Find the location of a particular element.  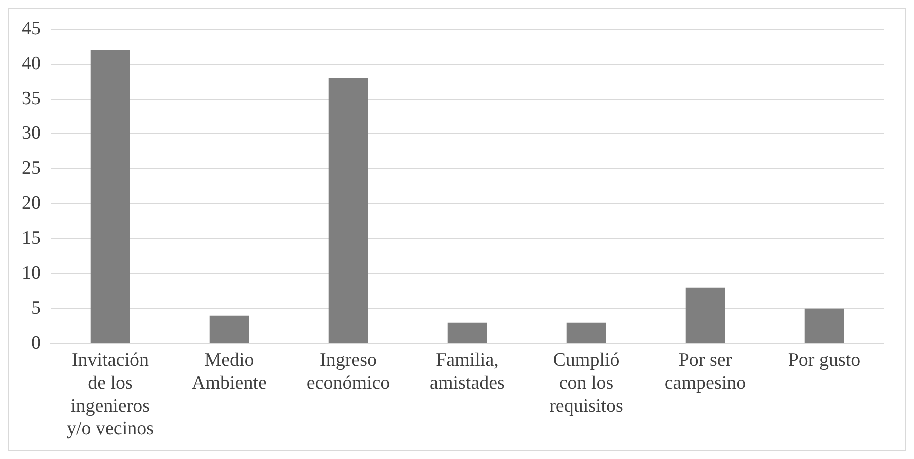

x-tick-label: Invitación de los ingenieros y/o vecinos is located at coordinates (110, 395).